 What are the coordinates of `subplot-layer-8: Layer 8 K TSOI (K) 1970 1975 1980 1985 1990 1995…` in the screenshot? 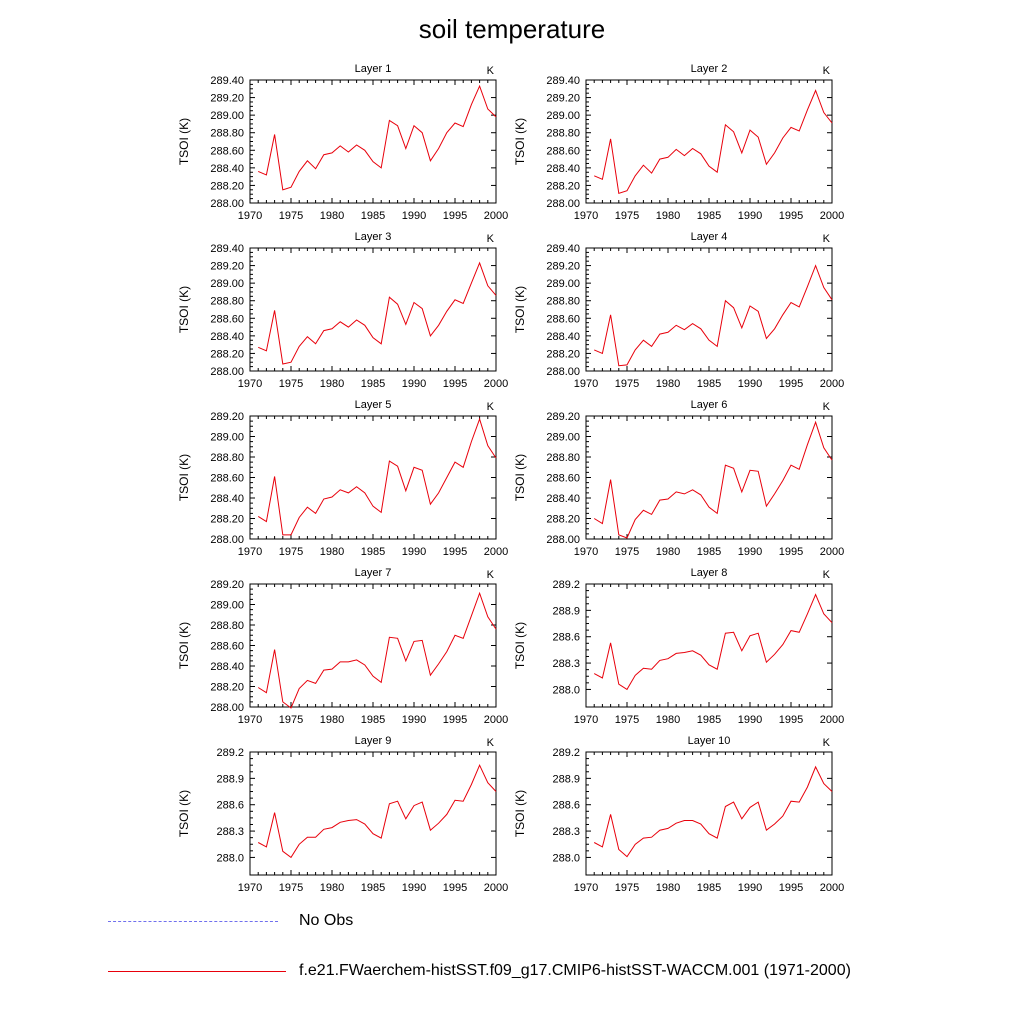 It's located at (678, 646).